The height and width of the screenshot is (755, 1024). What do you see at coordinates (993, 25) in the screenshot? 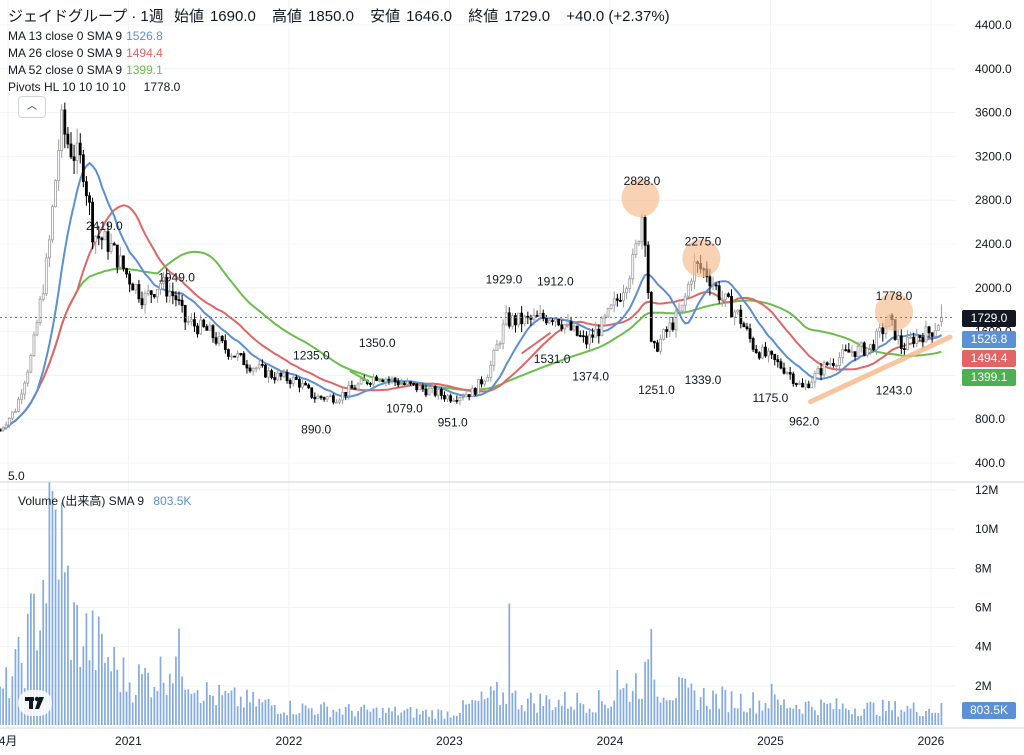
I see `price-tick-label: 4400.0` at bounding box center [993, 25].